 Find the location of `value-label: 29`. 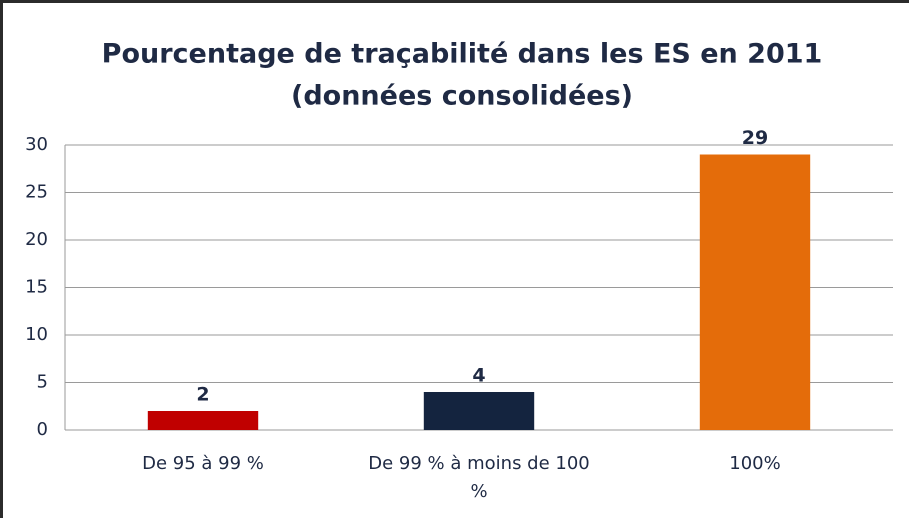

value-label: 29 is located at coordinates (755, 138).